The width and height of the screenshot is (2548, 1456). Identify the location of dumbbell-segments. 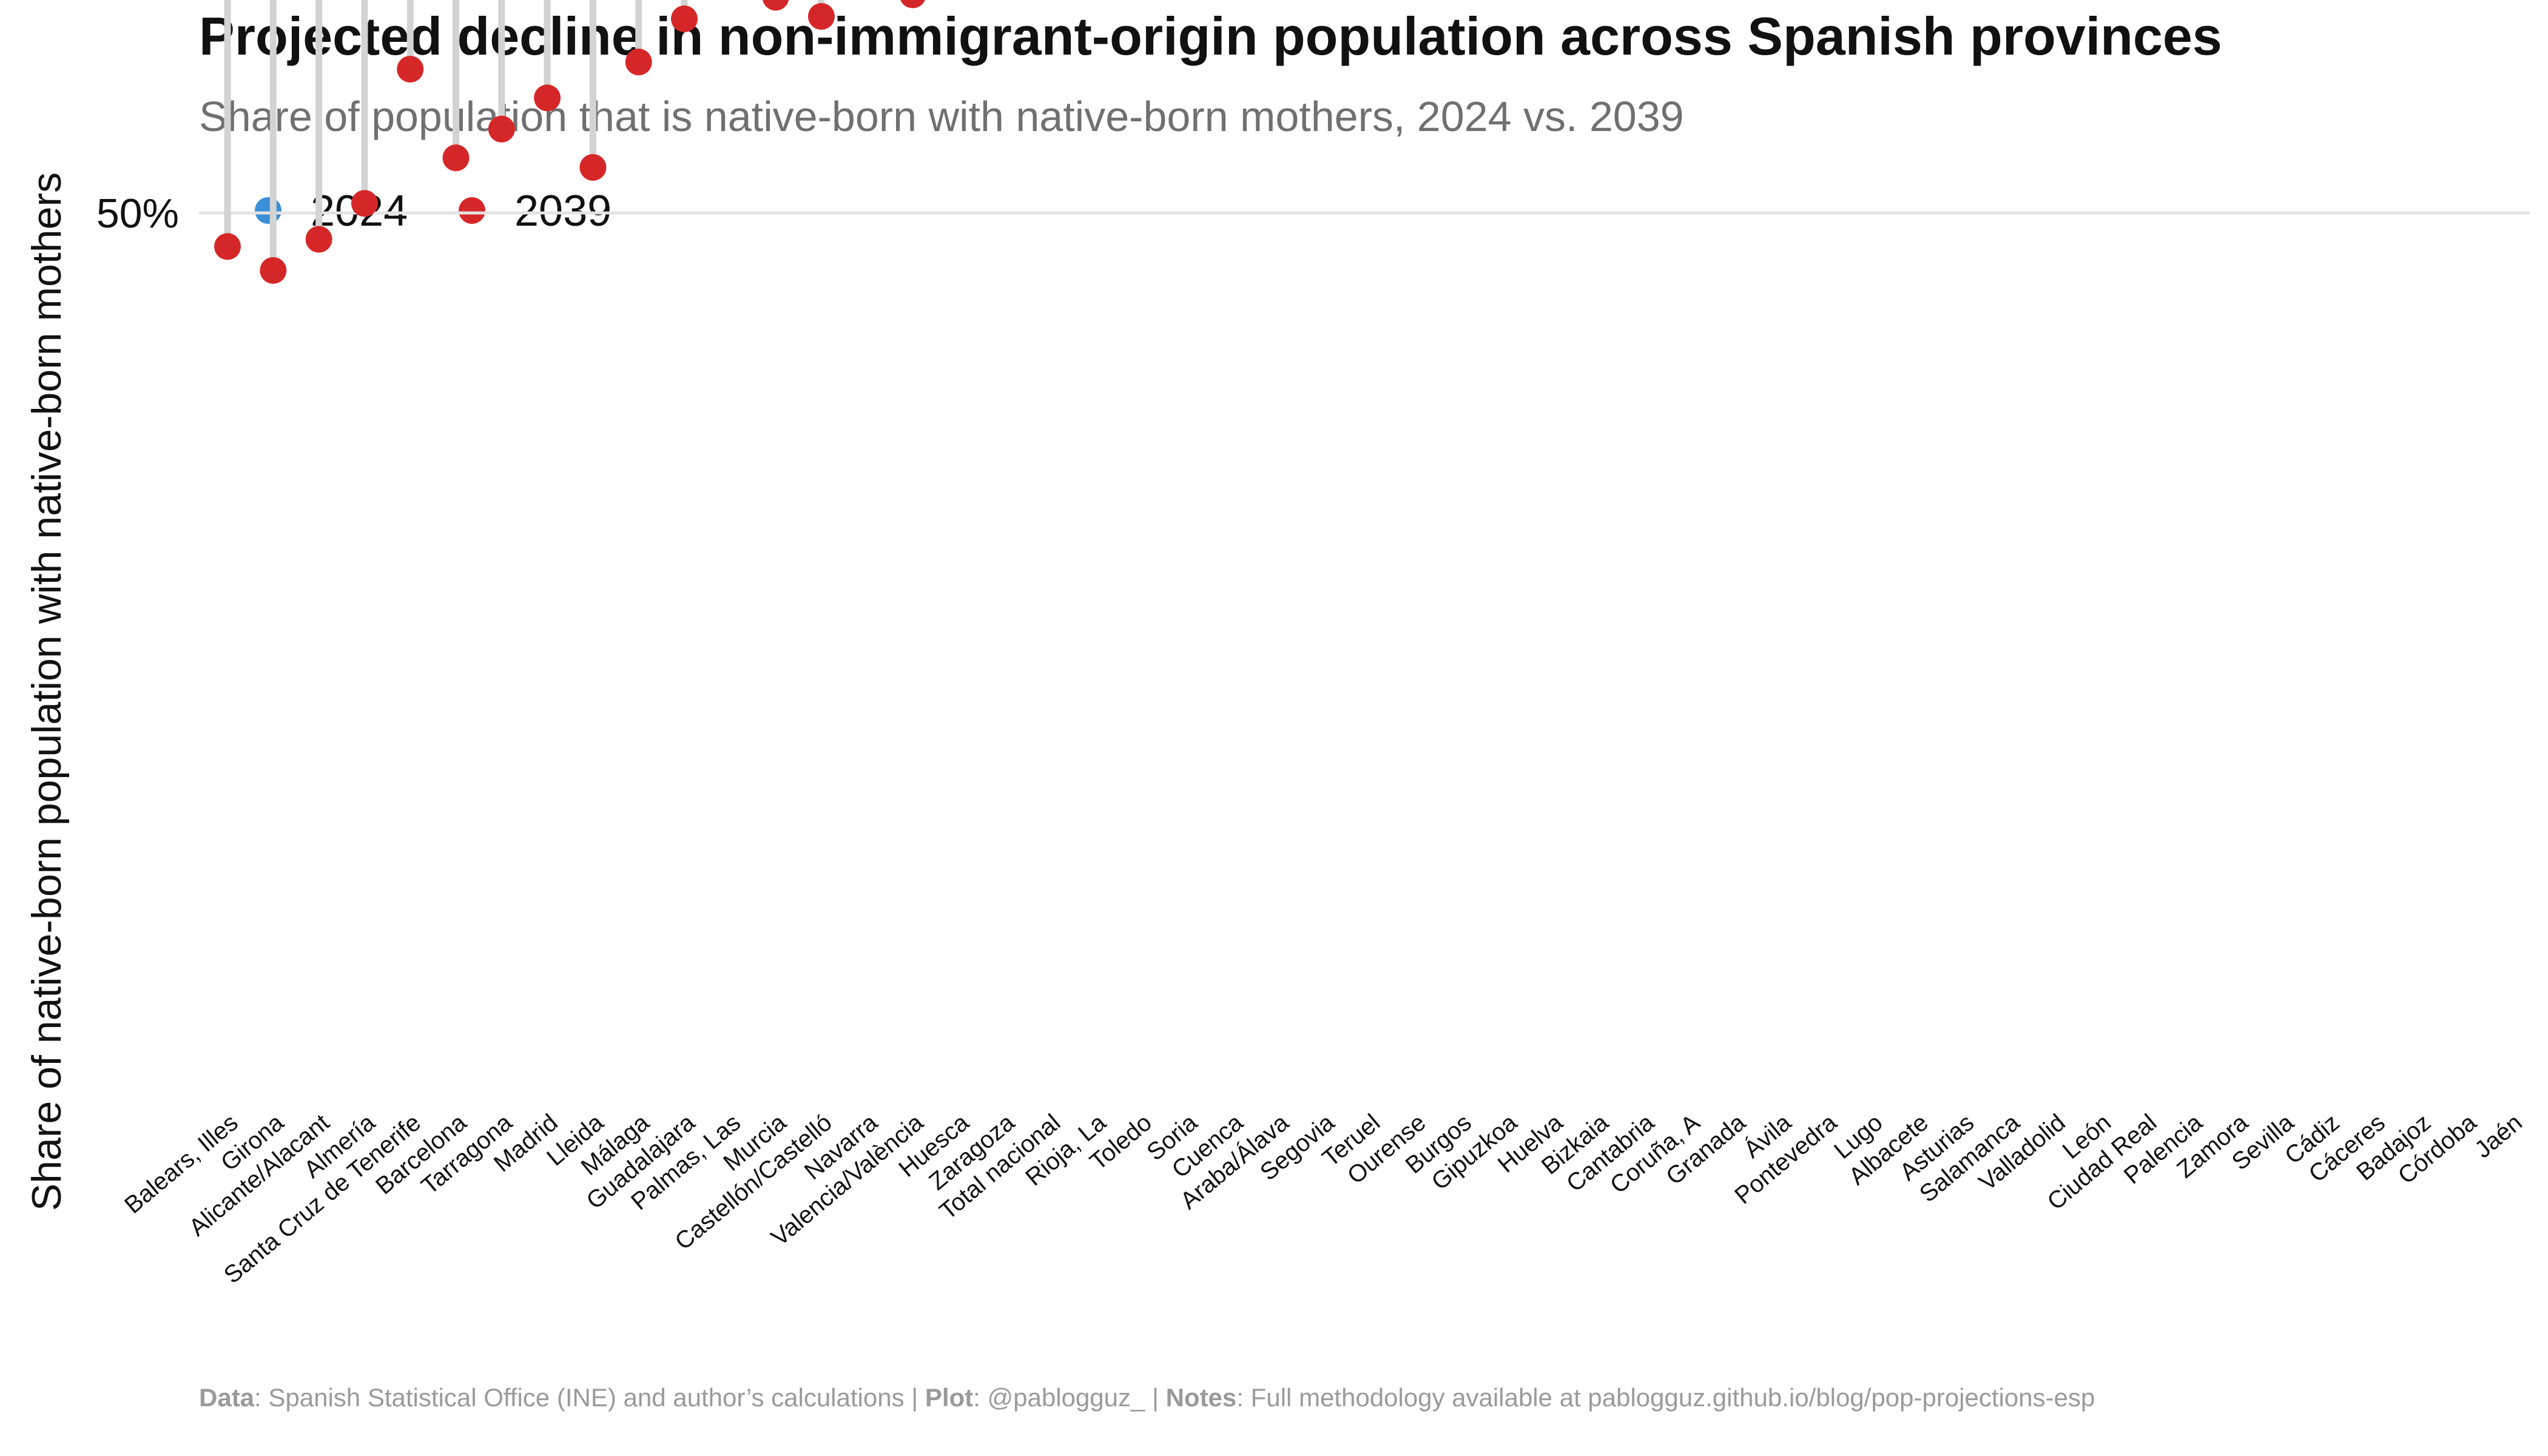
(524, 135).